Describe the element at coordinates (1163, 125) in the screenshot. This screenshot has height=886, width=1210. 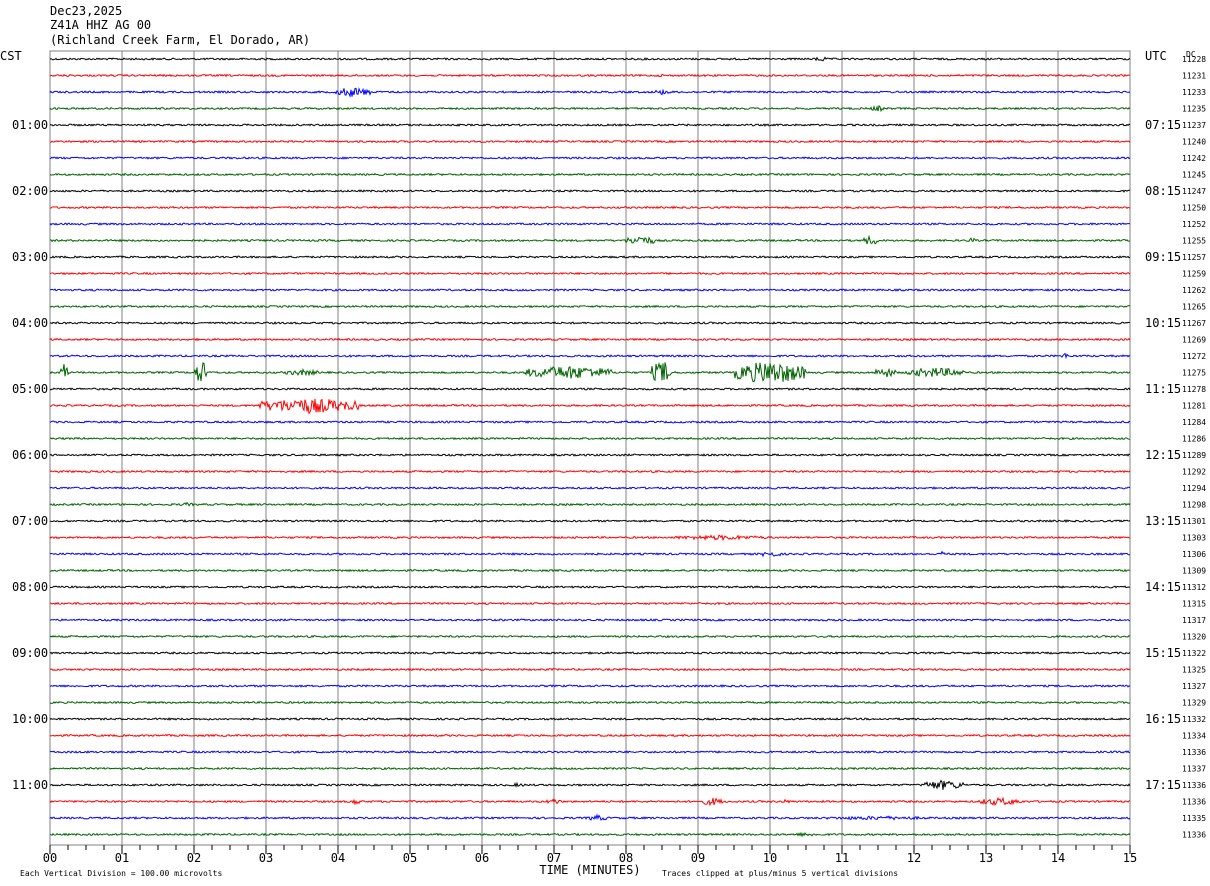
I see `utc-hour-label: 07:15` at that location.